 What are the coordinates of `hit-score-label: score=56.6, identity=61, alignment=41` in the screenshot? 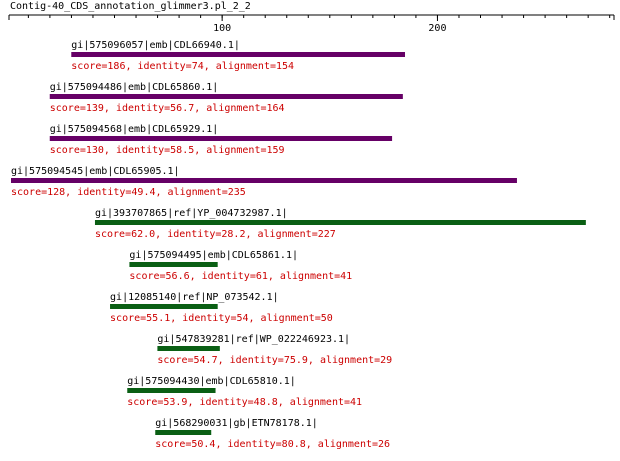 It's located at (240, 276).